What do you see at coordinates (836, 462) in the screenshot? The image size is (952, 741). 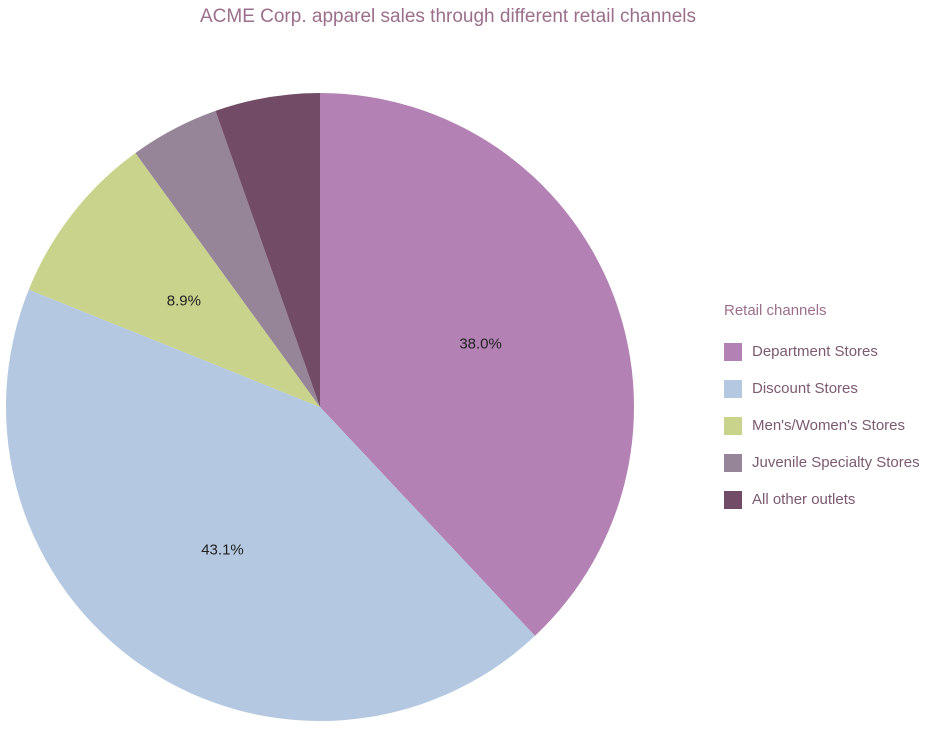 I see `legend-label: Juvenile Specialty Stores` at bounding box center [836, 462].